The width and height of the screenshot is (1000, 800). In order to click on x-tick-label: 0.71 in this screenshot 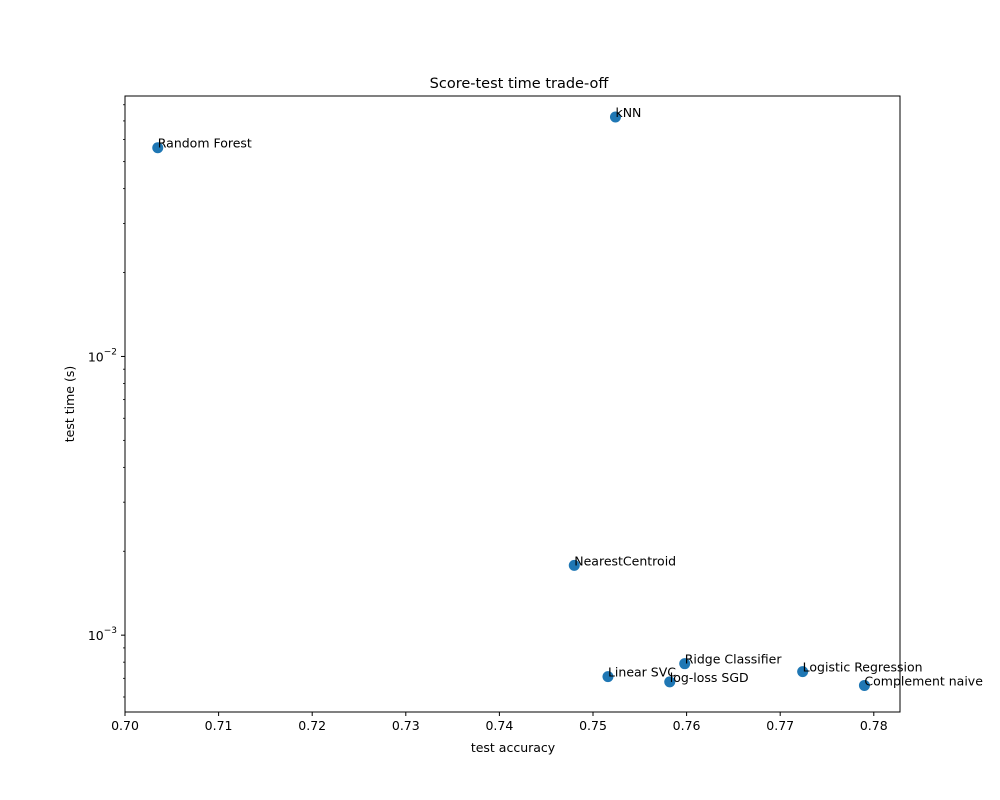, I will do `click(219, 725)`.